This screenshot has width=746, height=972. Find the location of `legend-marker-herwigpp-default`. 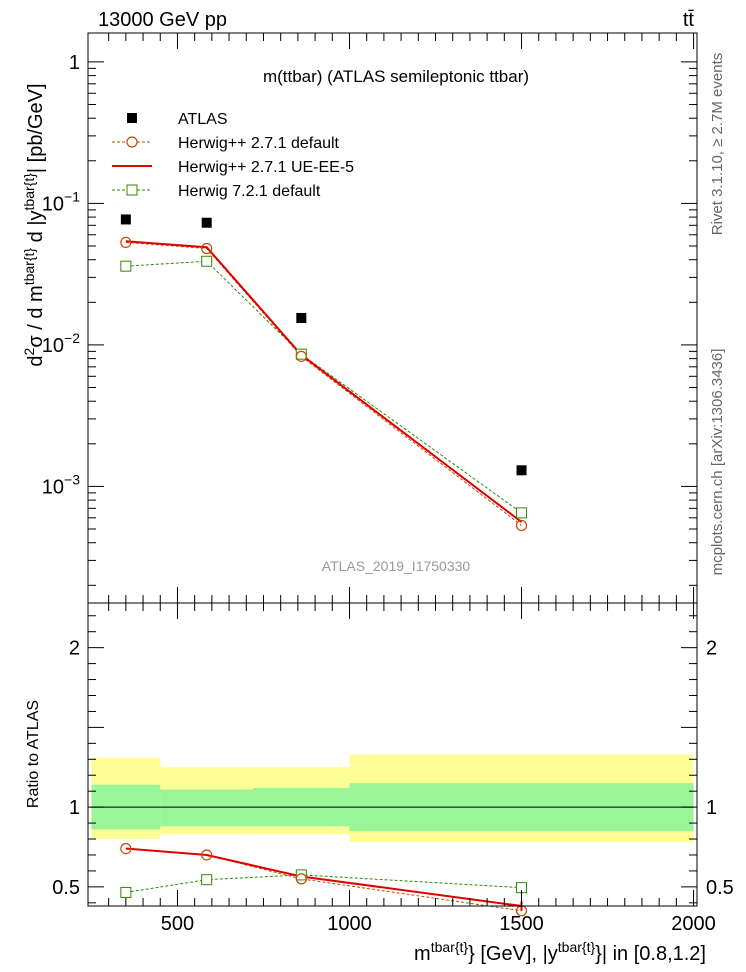

legend-marker-herwigpp-default is located at coordinates (132, 142).